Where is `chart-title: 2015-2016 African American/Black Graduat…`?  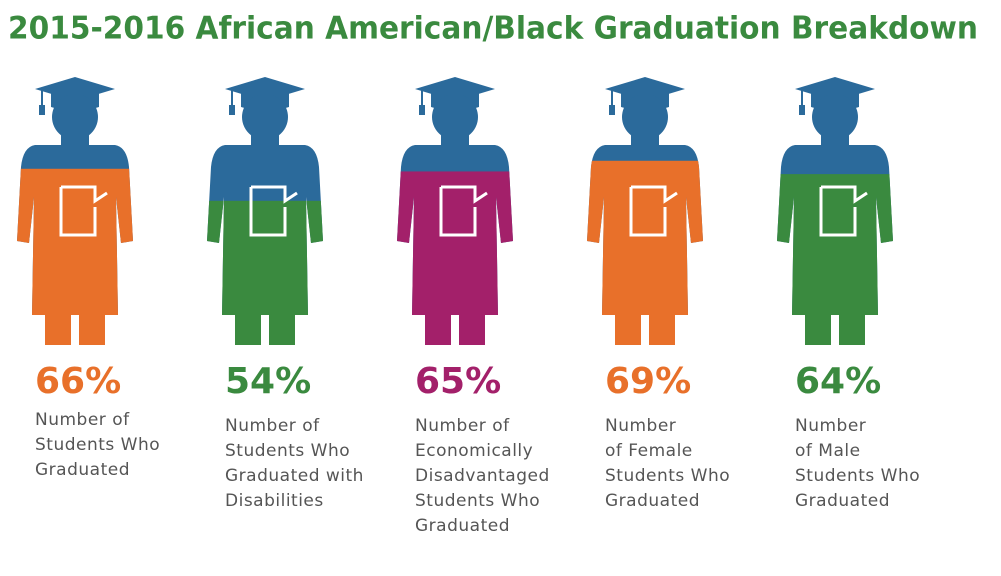
chart-title: 2015-2016 African American/Black Graduat… is located at coordinates (493, 29).